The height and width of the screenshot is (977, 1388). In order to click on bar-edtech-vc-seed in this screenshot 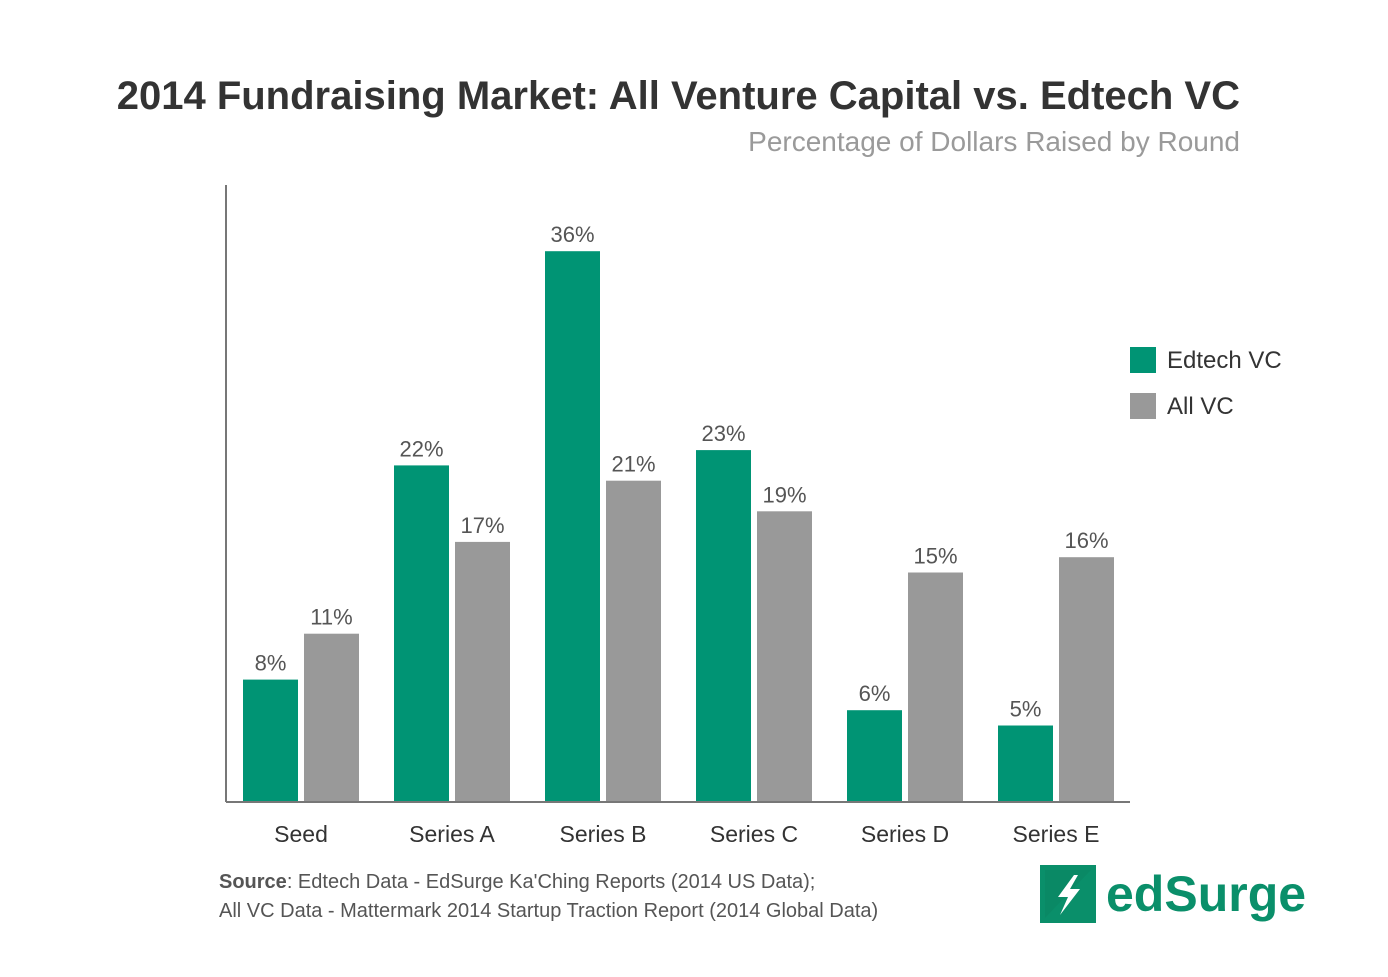, I will do `click(270, 740)`.